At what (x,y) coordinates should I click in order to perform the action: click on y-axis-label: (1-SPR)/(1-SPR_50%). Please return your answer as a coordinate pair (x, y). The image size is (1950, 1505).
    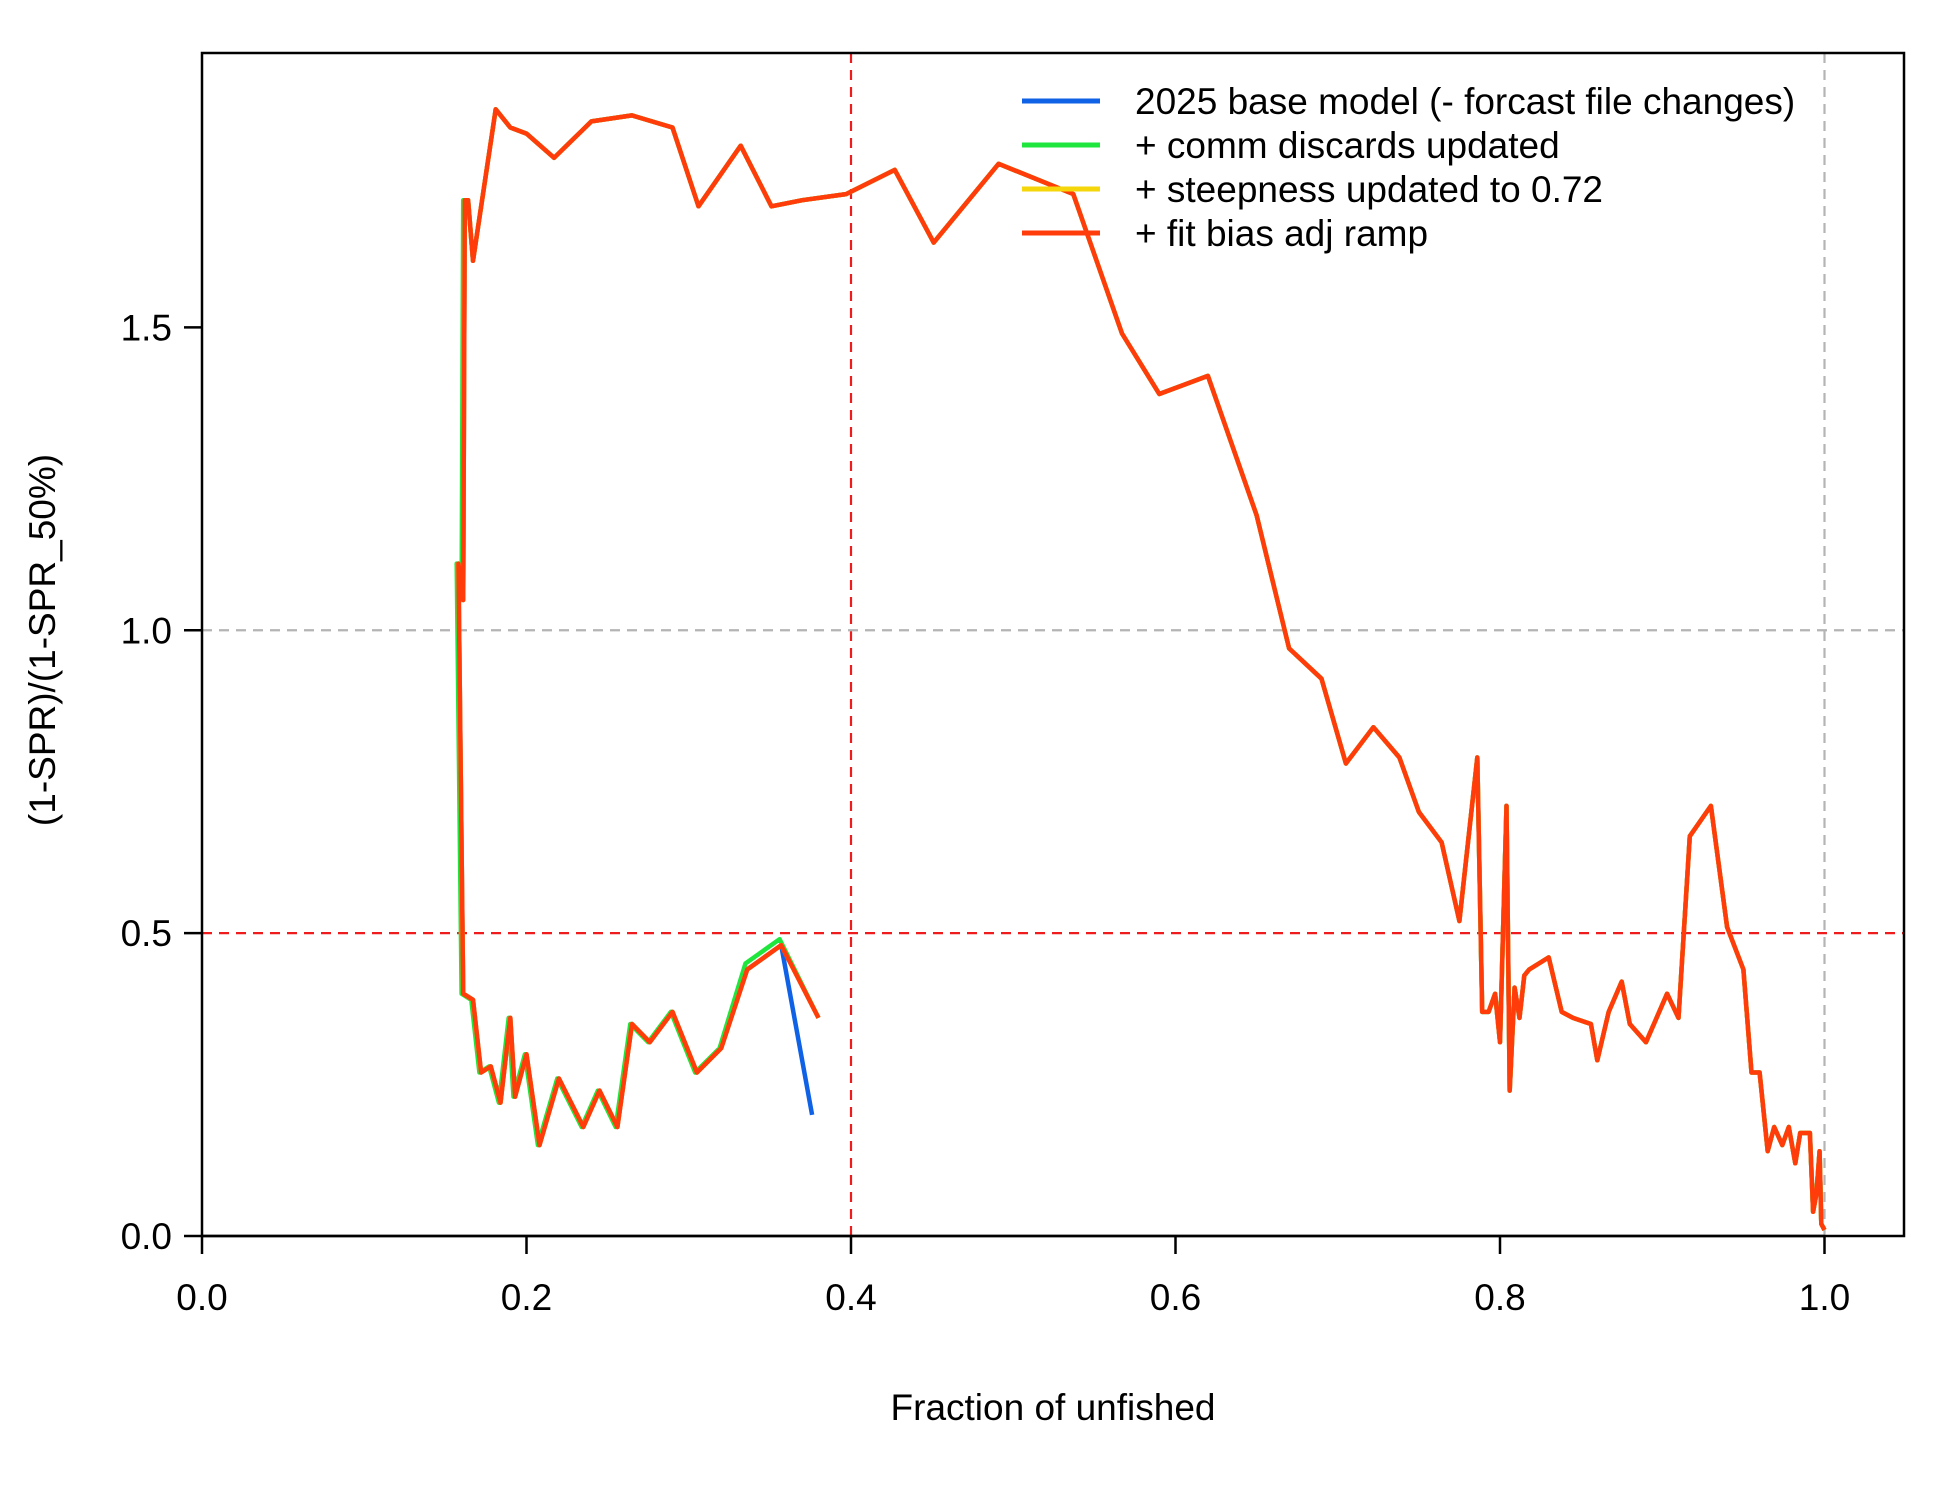
    Looking at the image, I should click on (42, 640).